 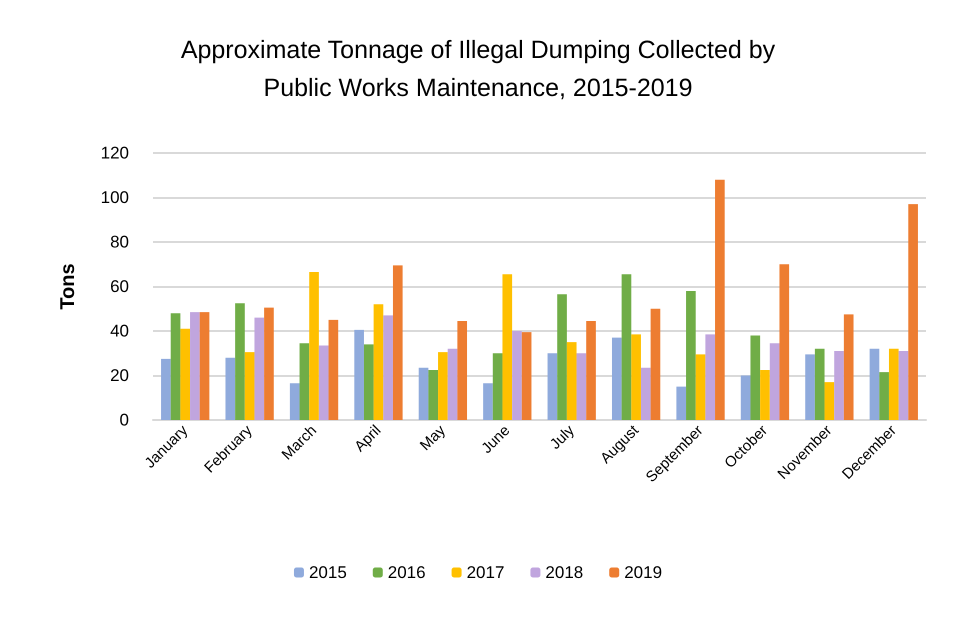 What do you see at coordinates (327, 572) in the screenshot?
I see `legend-label: 2015` at bounding box center [327, 572].